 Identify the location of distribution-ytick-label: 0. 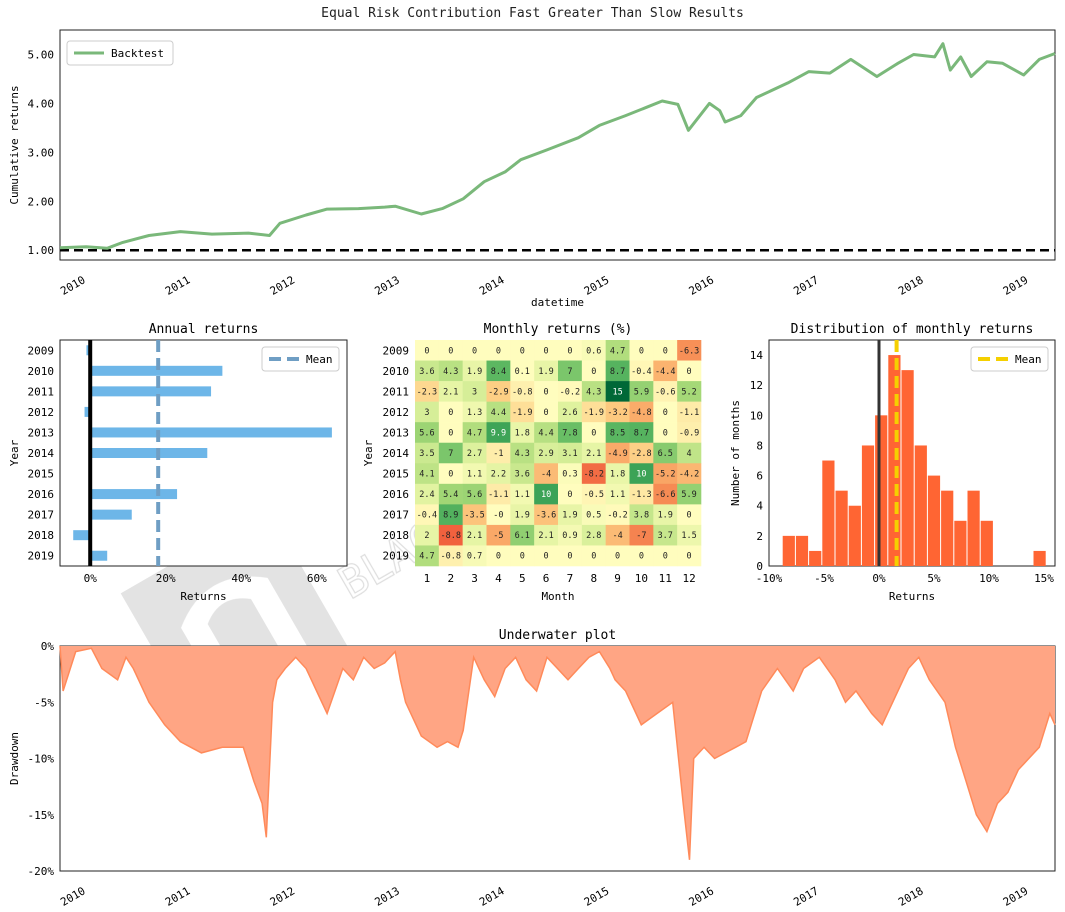
(759, 566).